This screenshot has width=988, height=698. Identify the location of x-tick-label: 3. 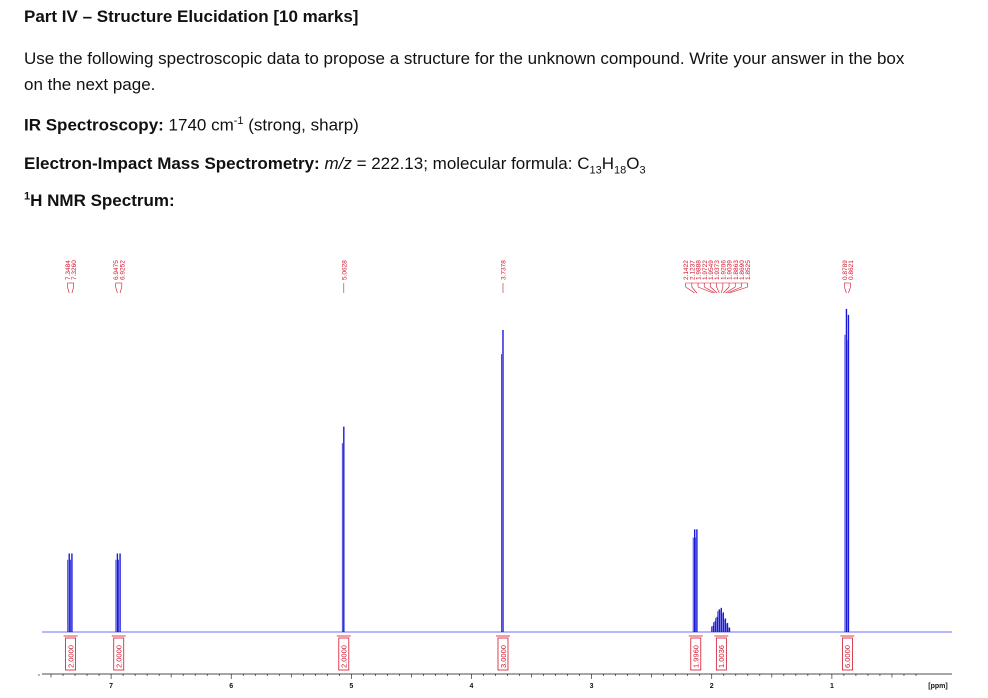
(592, 686).